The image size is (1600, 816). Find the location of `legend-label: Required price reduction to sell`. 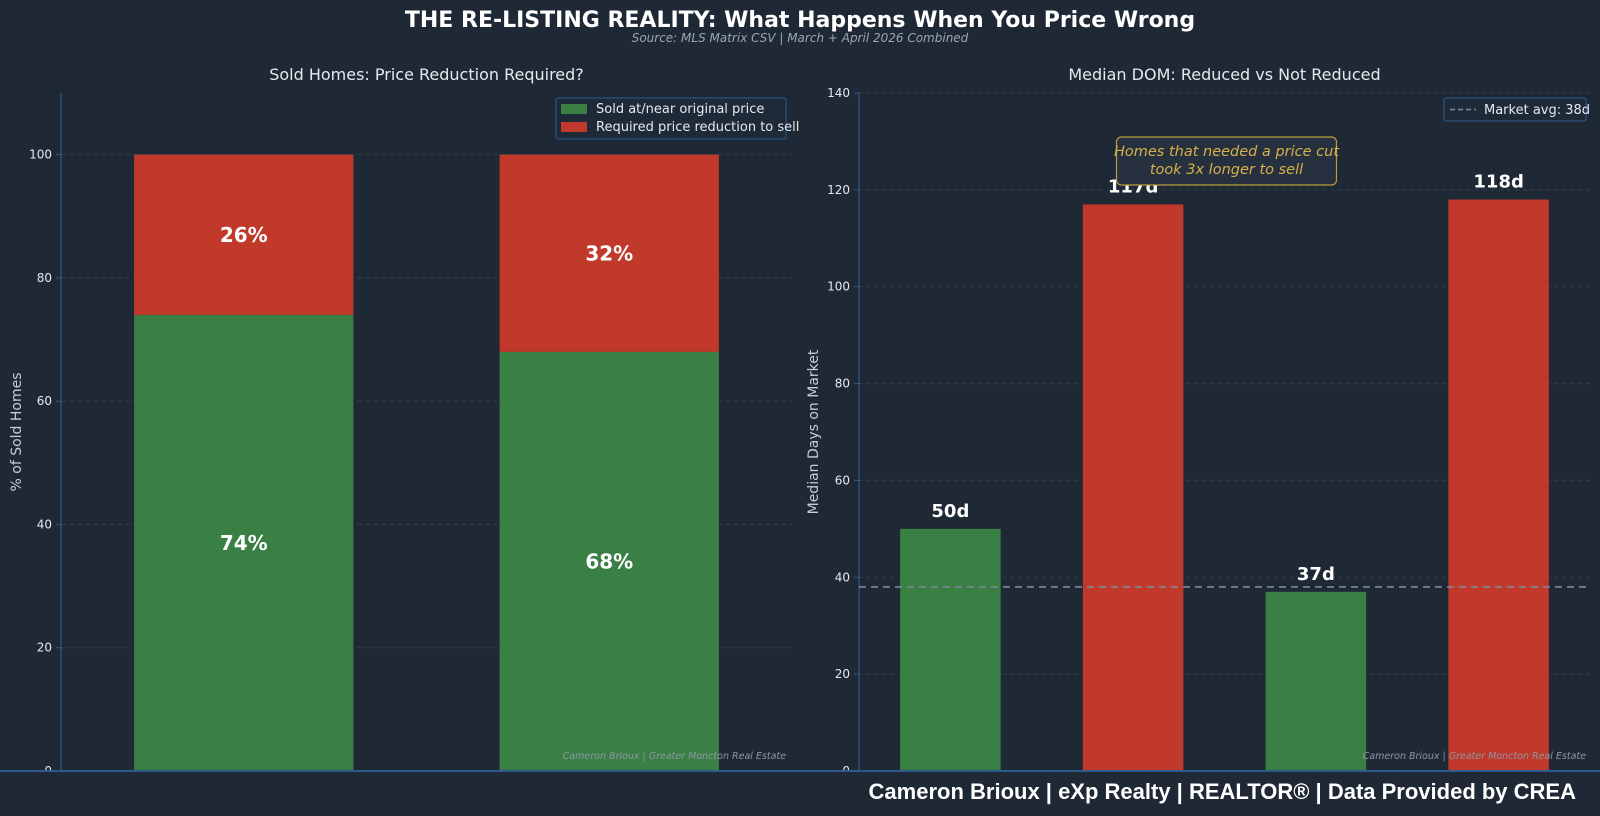

legend-label: Required price reduction to sell is located at coordinates (697, 127).